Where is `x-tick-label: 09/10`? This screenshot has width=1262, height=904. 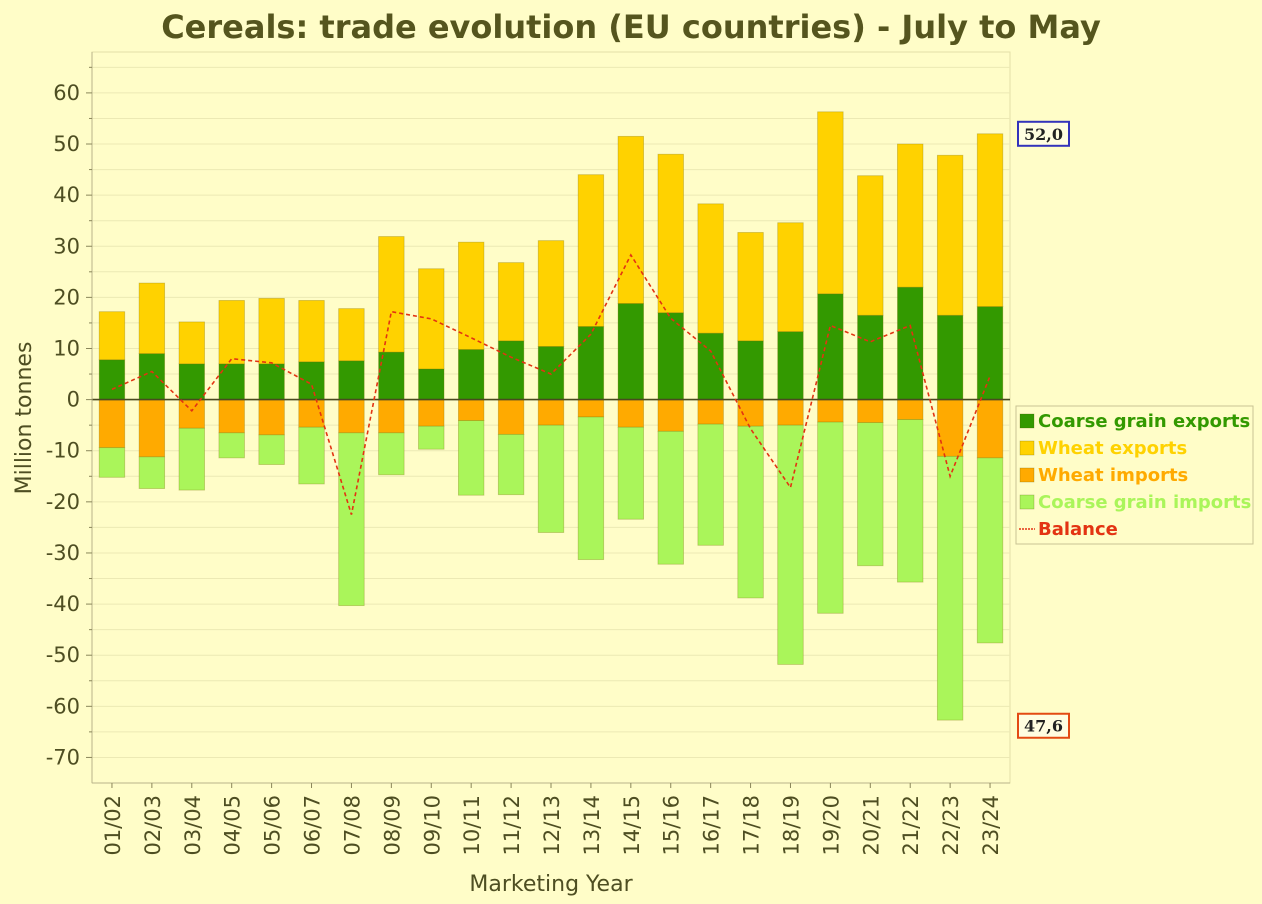
x-tick-label: 09/10 is located at coordinates (432, 825).